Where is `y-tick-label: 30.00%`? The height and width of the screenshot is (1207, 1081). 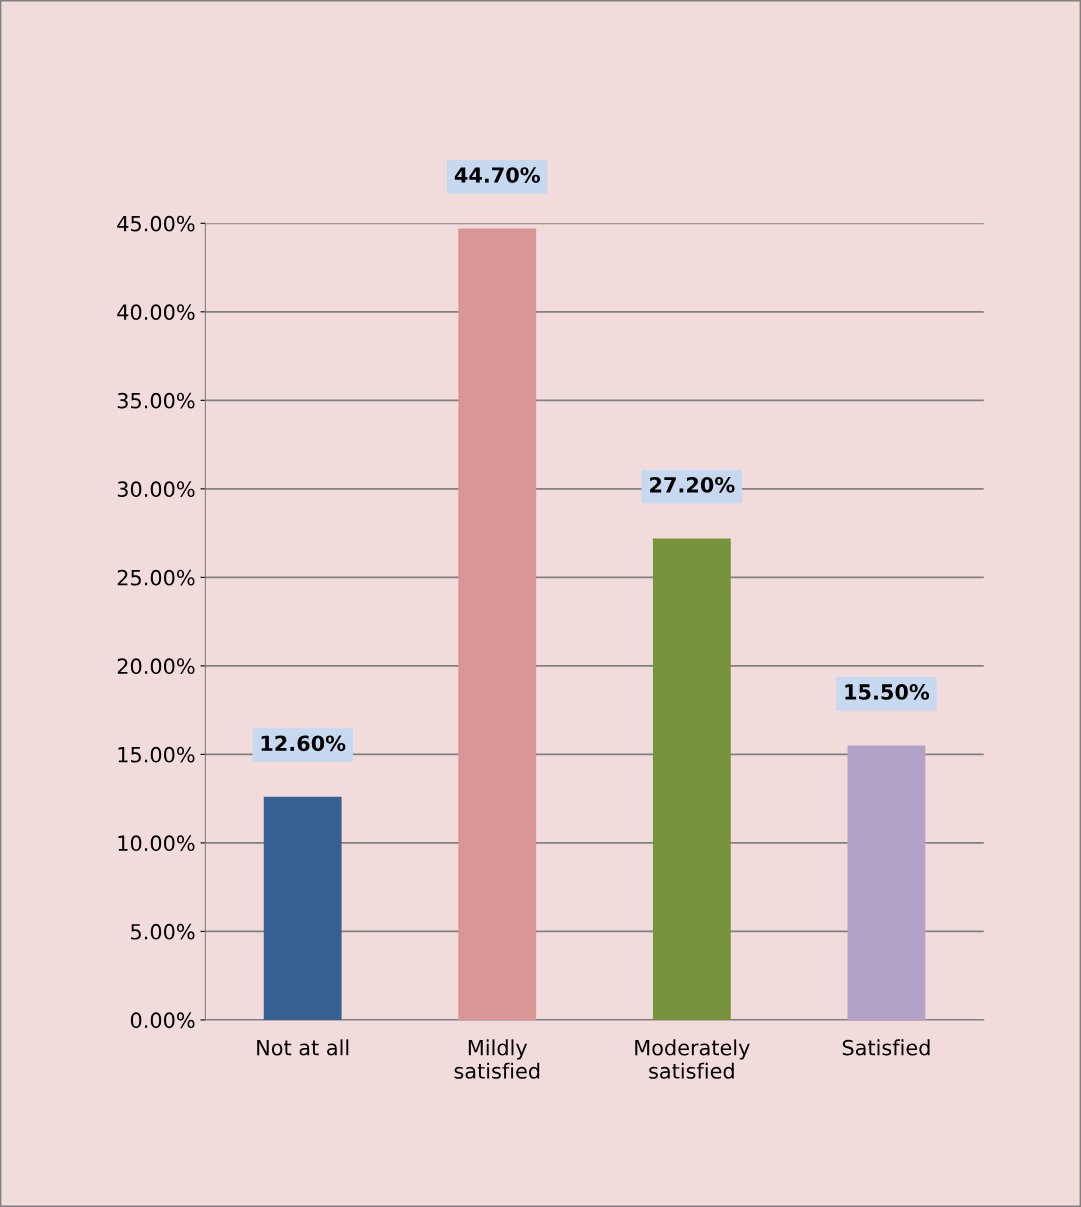
y-tick-label: 30.00% is located at coordinates (156, 489).